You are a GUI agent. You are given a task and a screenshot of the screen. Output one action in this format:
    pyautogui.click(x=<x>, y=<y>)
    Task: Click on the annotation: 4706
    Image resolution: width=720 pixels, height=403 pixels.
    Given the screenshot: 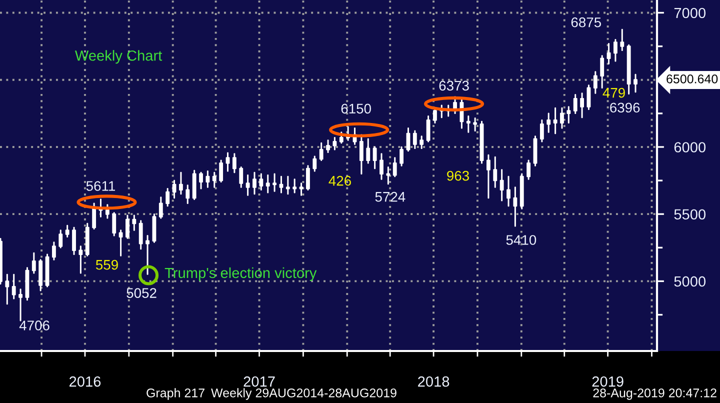 What is the action you would take?
    pyautogui.click(x=34, y=325)
    